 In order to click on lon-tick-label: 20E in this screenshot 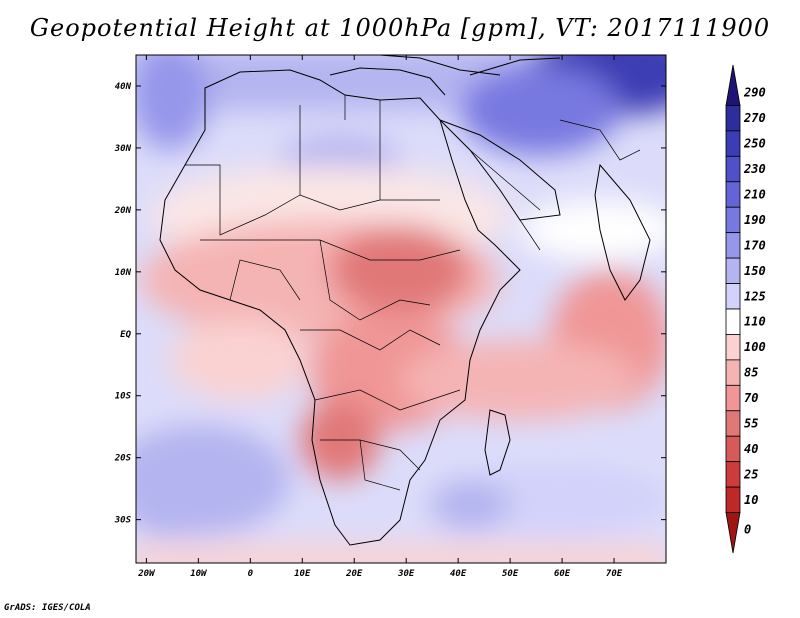, I will do `click(354, 574)`.